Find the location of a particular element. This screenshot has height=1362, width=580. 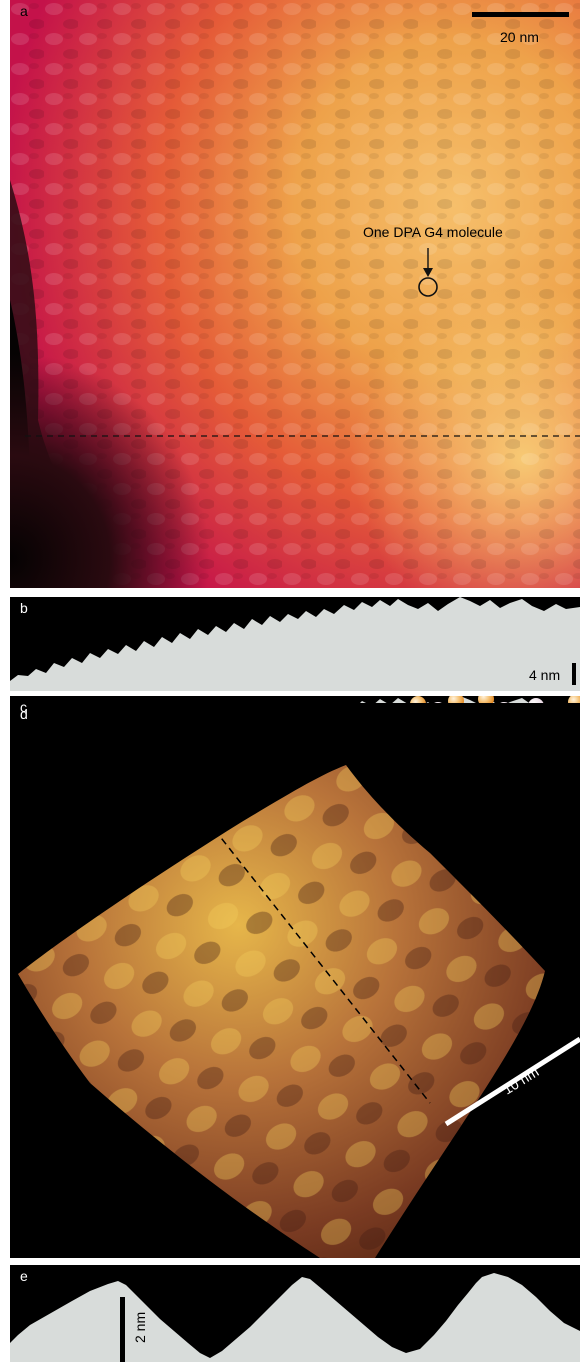

profile-line is located at coordinates (311, 952).